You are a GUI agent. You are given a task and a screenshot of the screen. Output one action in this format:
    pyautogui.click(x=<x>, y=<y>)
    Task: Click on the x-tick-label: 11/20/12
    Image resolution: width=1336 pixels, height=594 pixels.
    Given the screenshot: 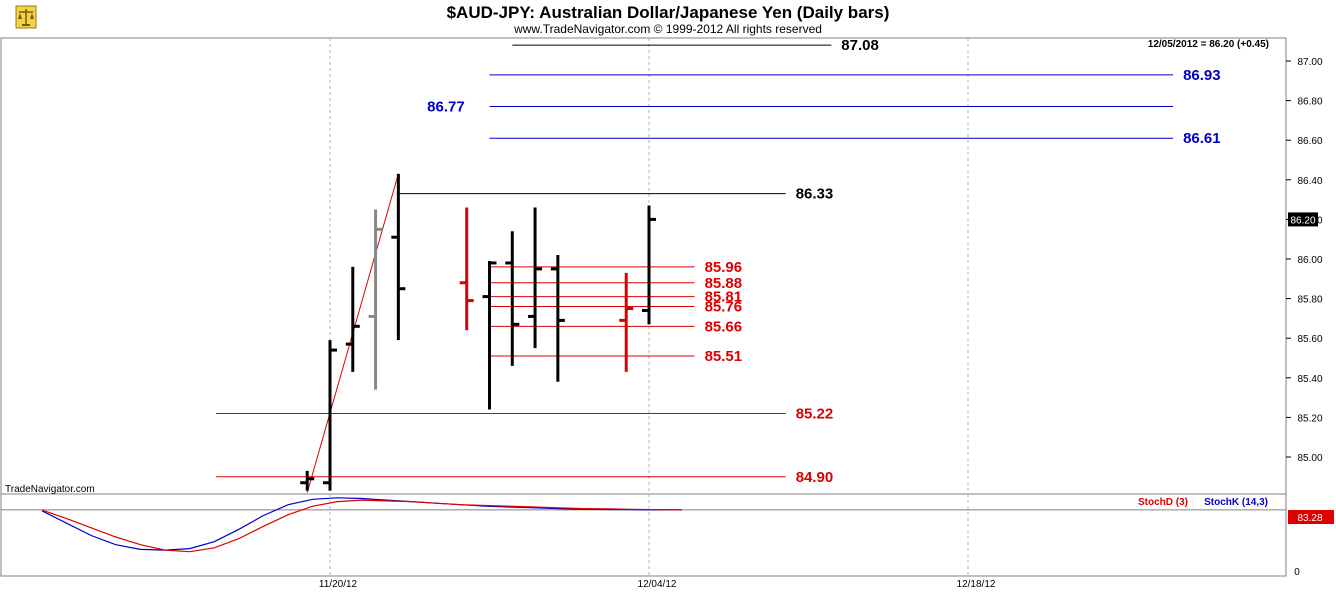 What is the action you would take?
    pyautogui.click(x=338, y=584)
    